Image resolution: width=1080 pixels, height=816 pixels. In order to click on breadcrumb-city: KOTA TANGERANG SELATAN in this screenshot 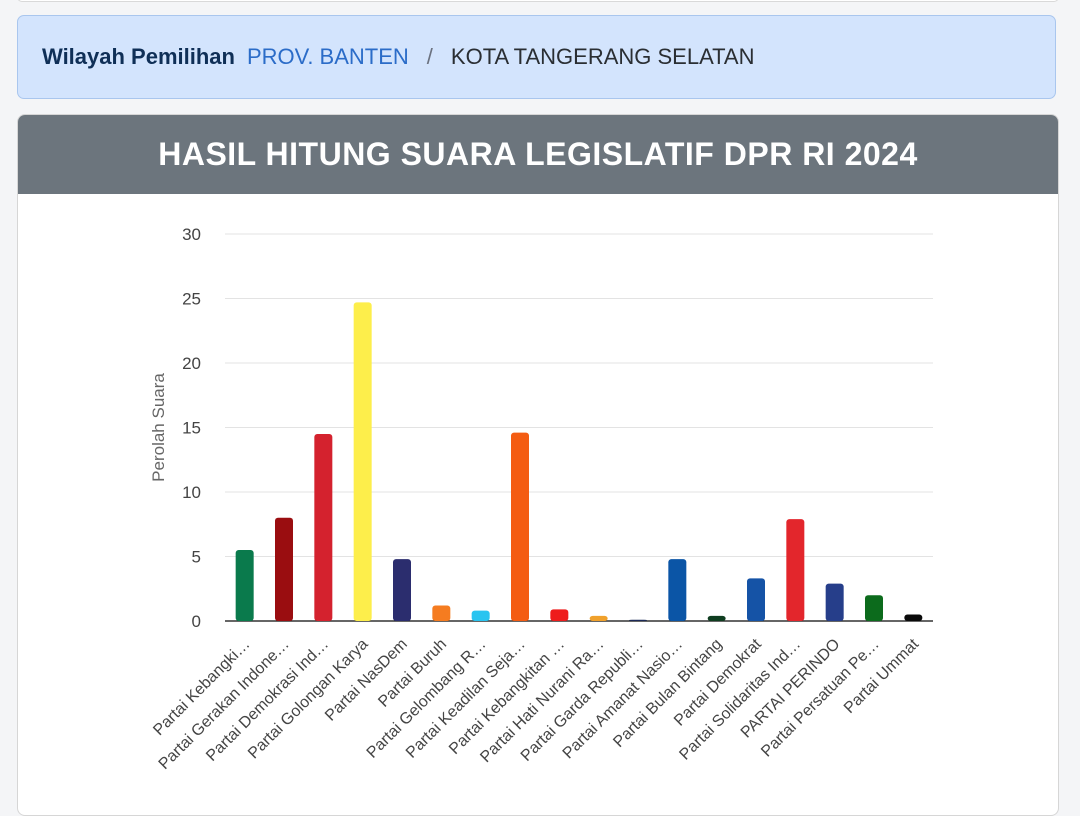, I will do `click(602, 56)`.